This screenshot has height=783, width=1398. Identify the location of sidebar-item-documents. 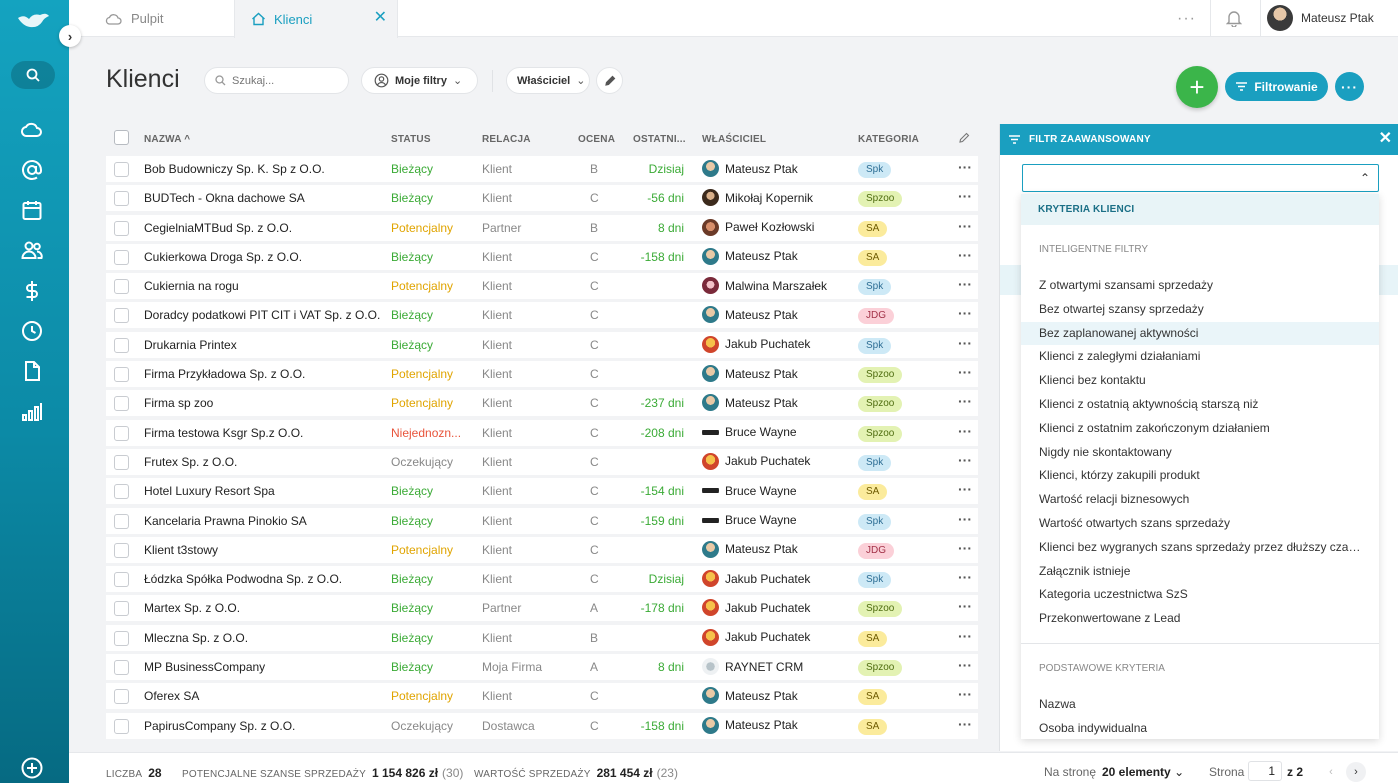
(32, 371).